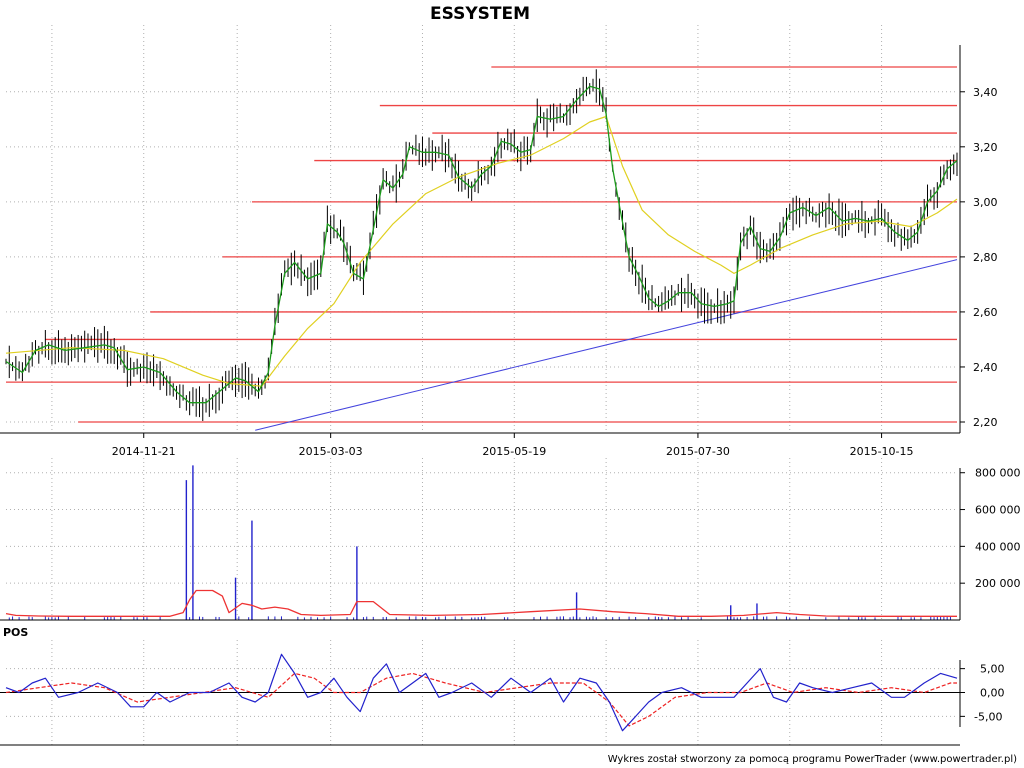 This screenshot has width=1024, height=768. I want to click on y-tick-label: 2,80, so click(985, 257).